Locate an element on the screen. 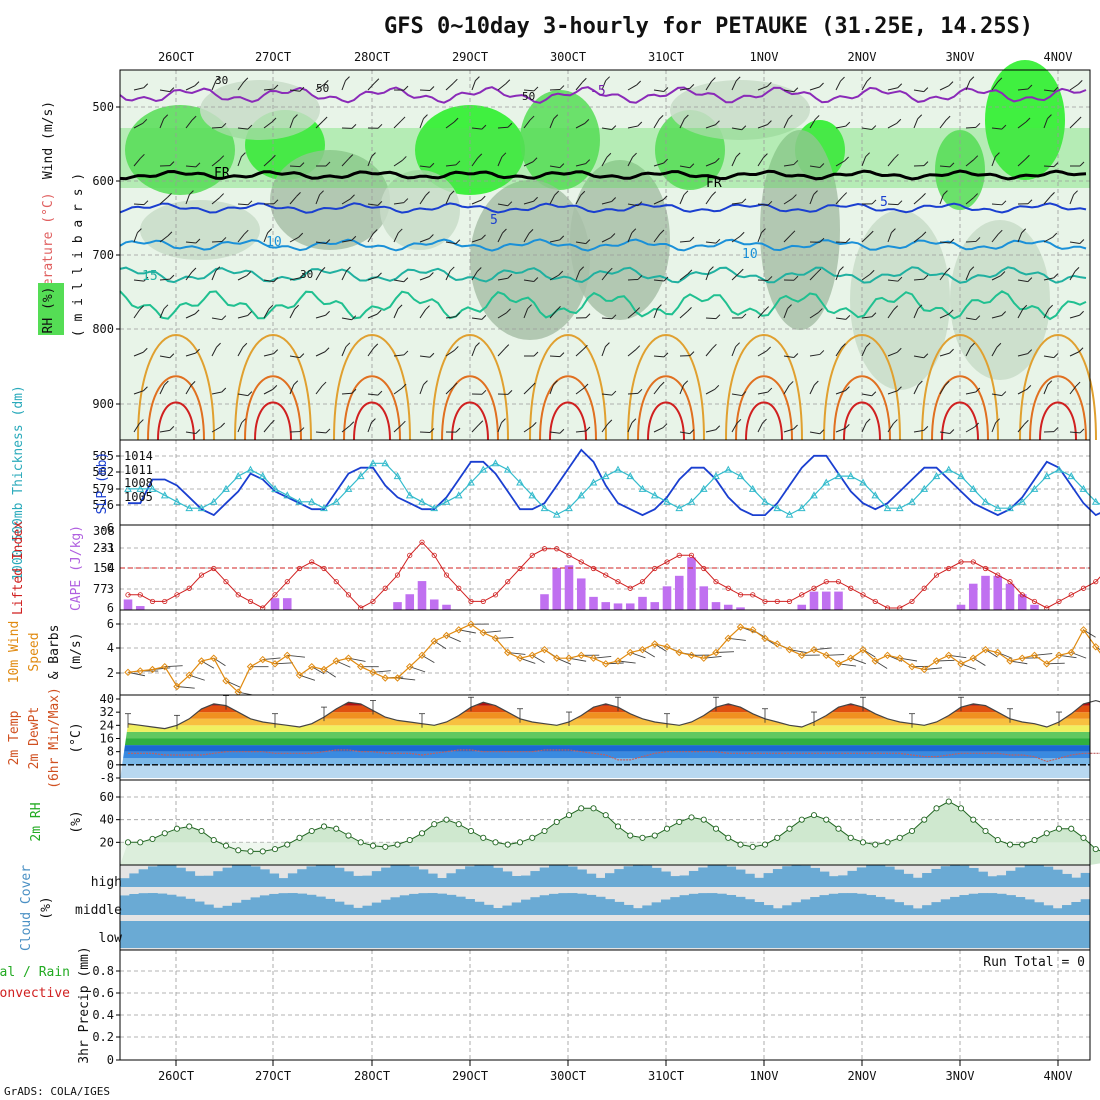 This screenshot has height=1100, width=1100. cloud-cover-bars is located at coordinates (605, 906).